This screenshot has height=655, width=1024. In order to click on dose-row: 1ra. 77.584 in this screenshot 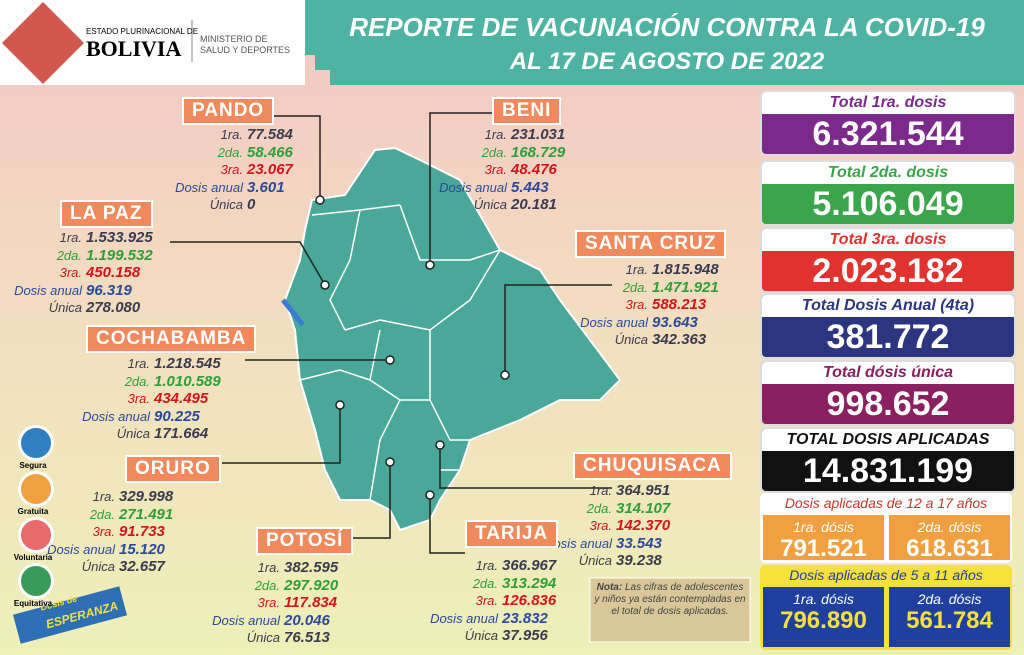, I will do `click(223, 134)`.